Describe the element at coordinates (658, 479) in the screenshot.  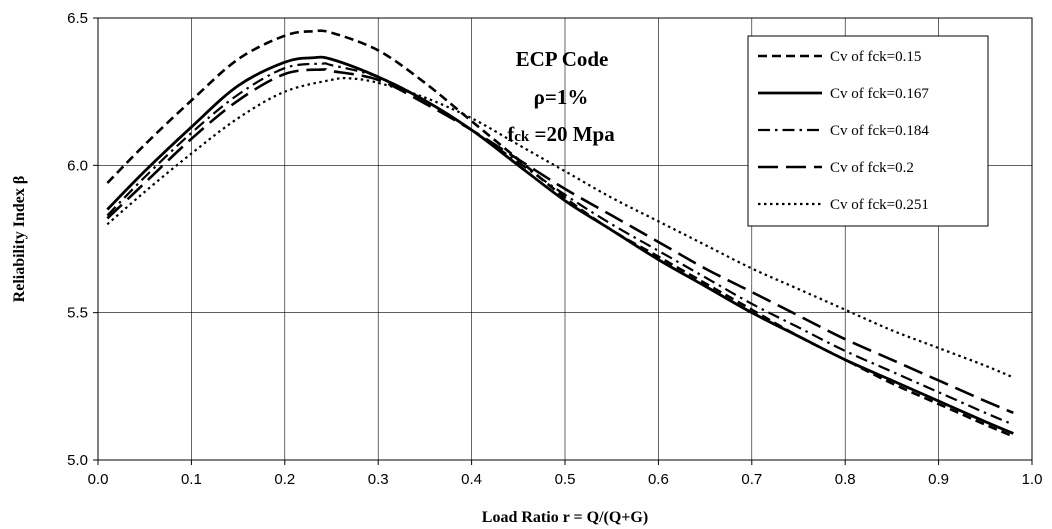
I see `x-tick-label: 0.6` at that location.